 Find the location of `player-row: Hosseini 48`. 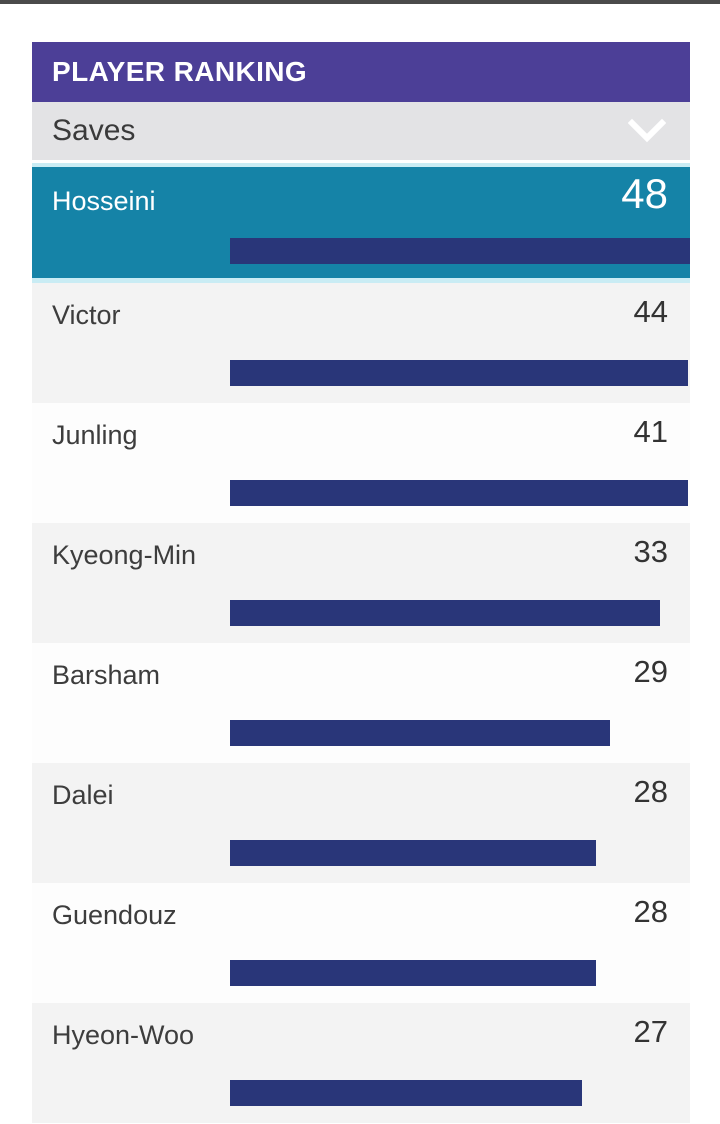

player-row: Hosseini 48 is located at coordinates (361, 223).